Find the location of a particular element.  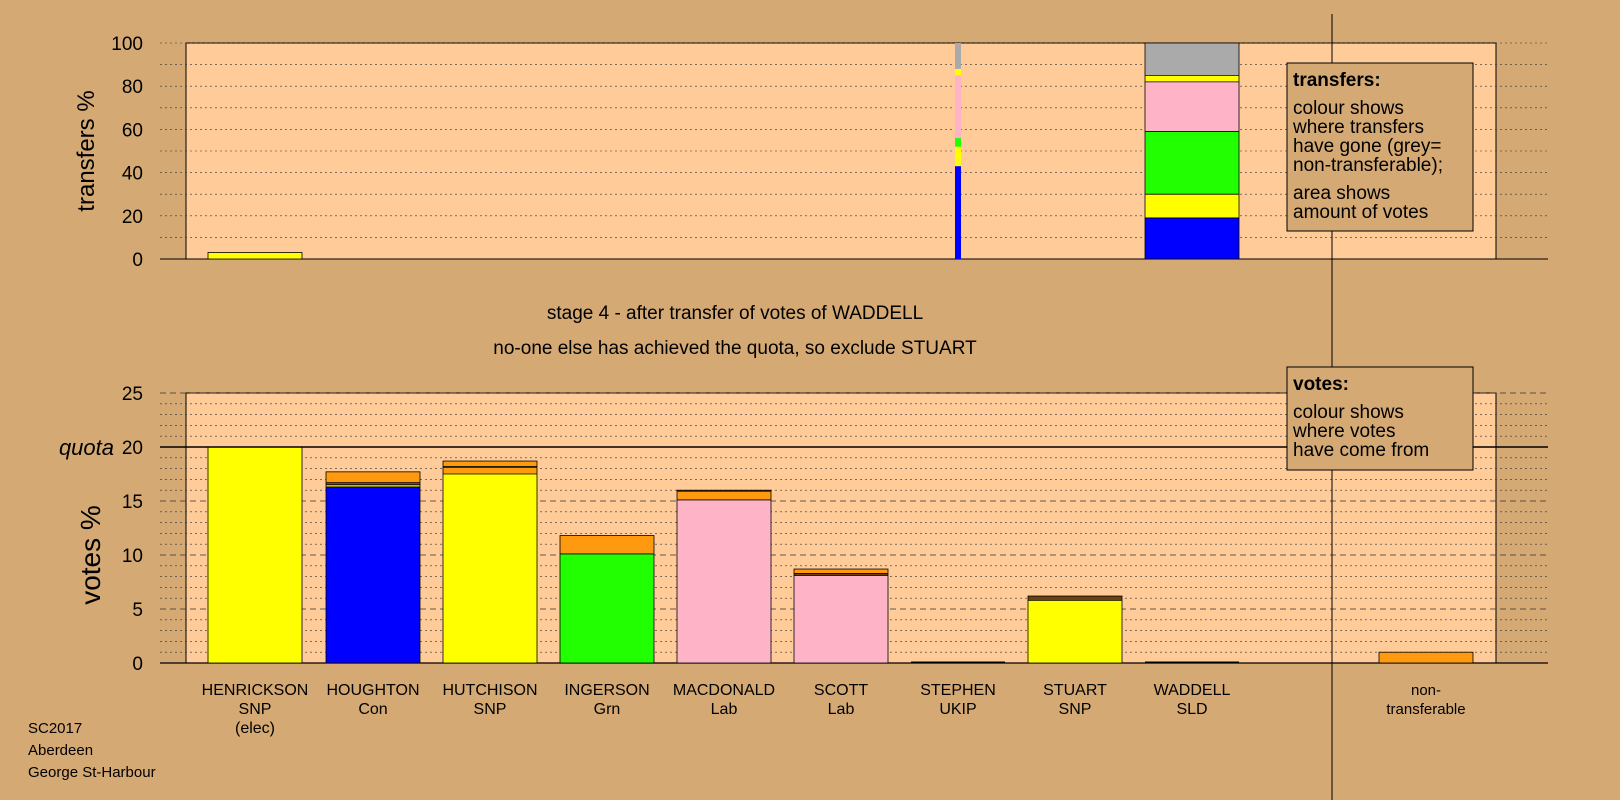

votes-axis-label: votes % is located at coordinates (90, 555).